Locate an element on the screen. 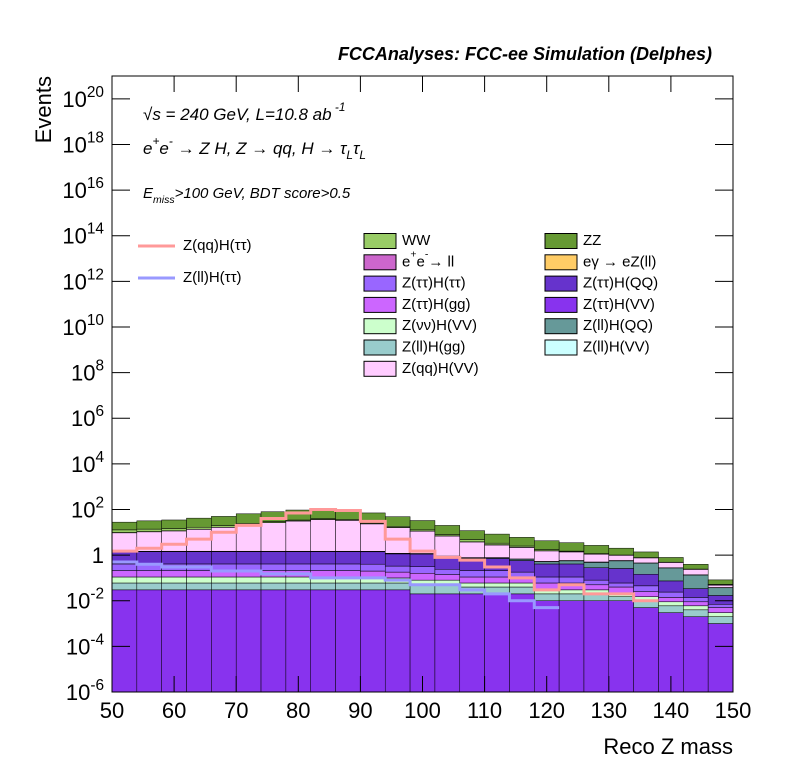 This screenshot has height=772, width=796. y-tick-label: 1 is located at coordinates (98, 555).